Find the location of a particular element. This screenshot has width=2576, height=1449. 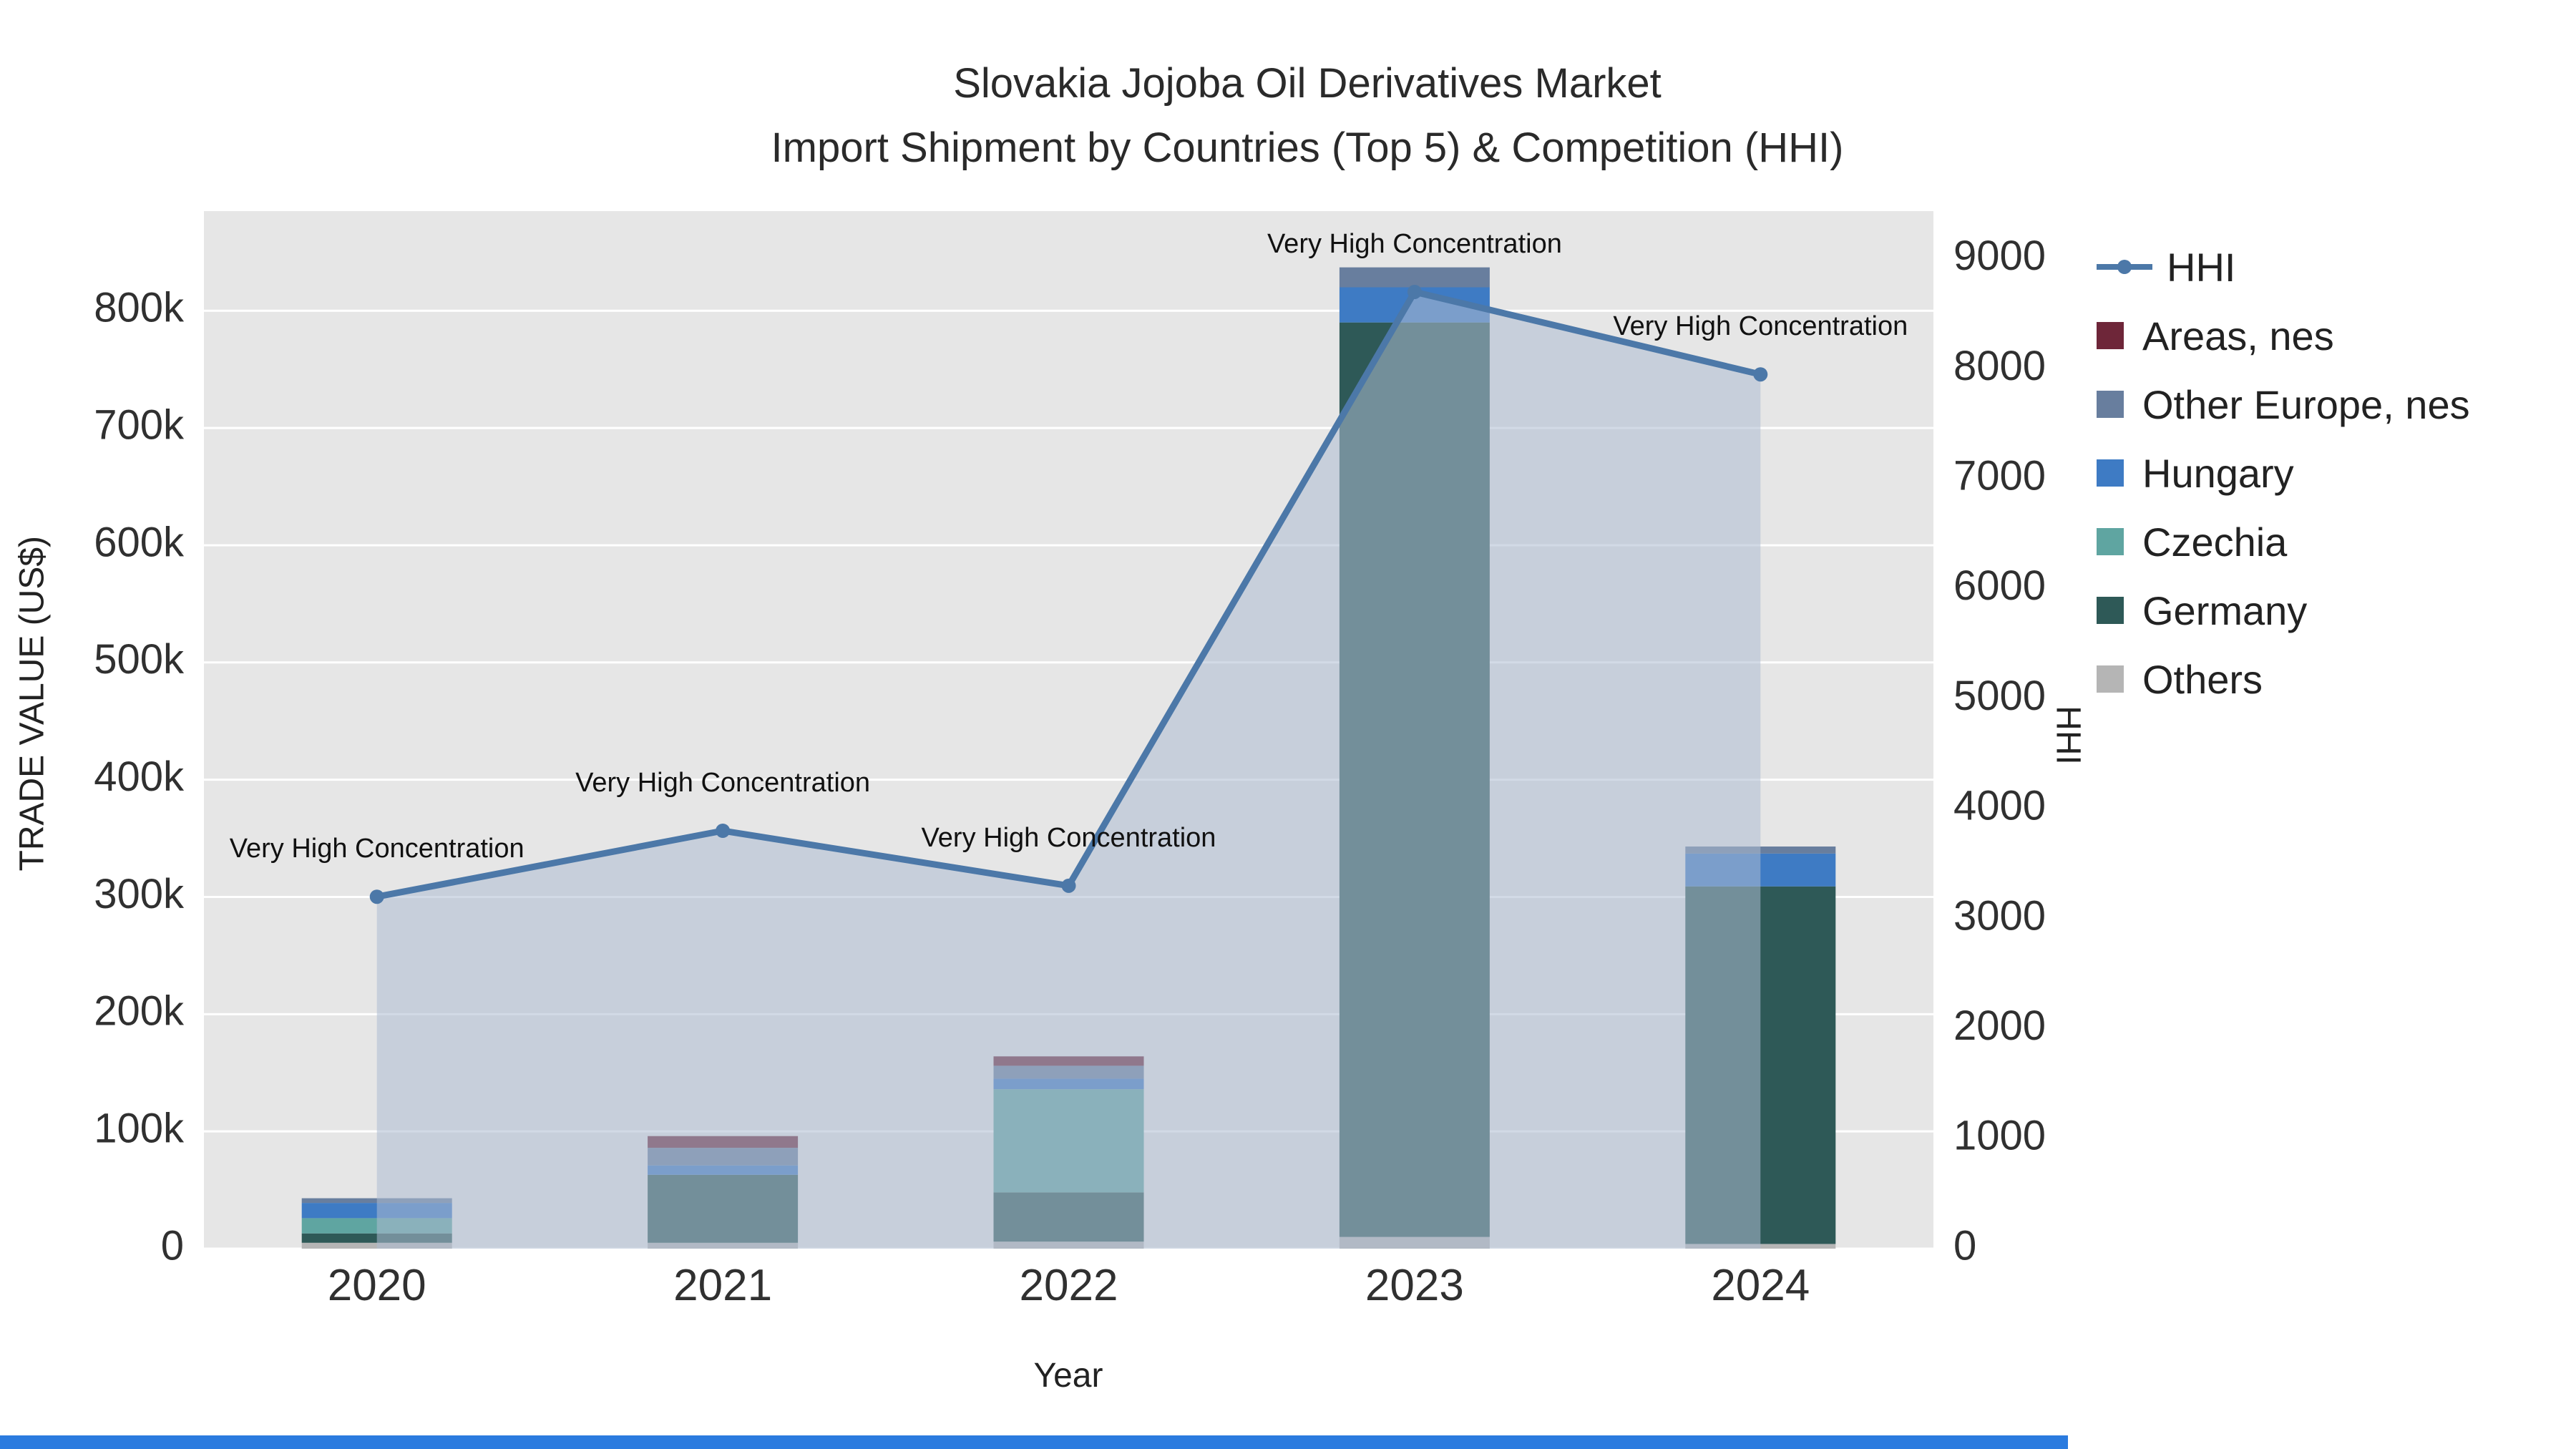

right-tick-label: 3000 is located at coordinates (1999, 915).